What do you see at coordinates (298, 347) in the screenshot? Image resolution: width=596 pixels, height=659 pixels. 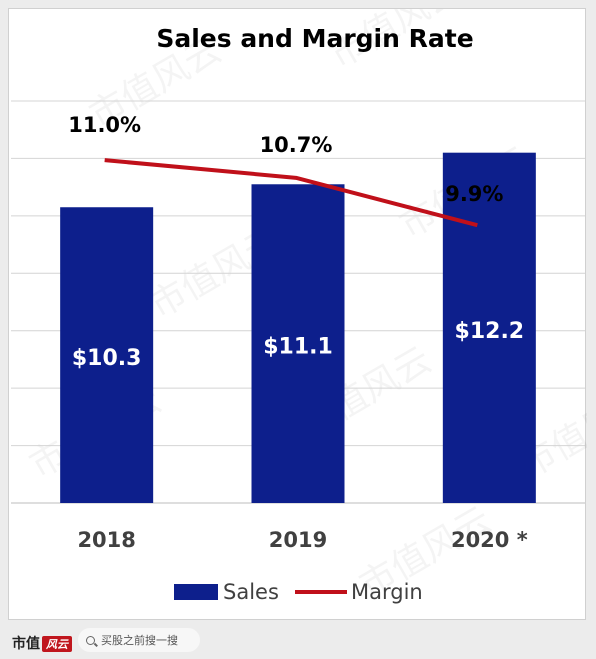 I see `bar-label-1: $11.1` at bounding box center [298, 347].